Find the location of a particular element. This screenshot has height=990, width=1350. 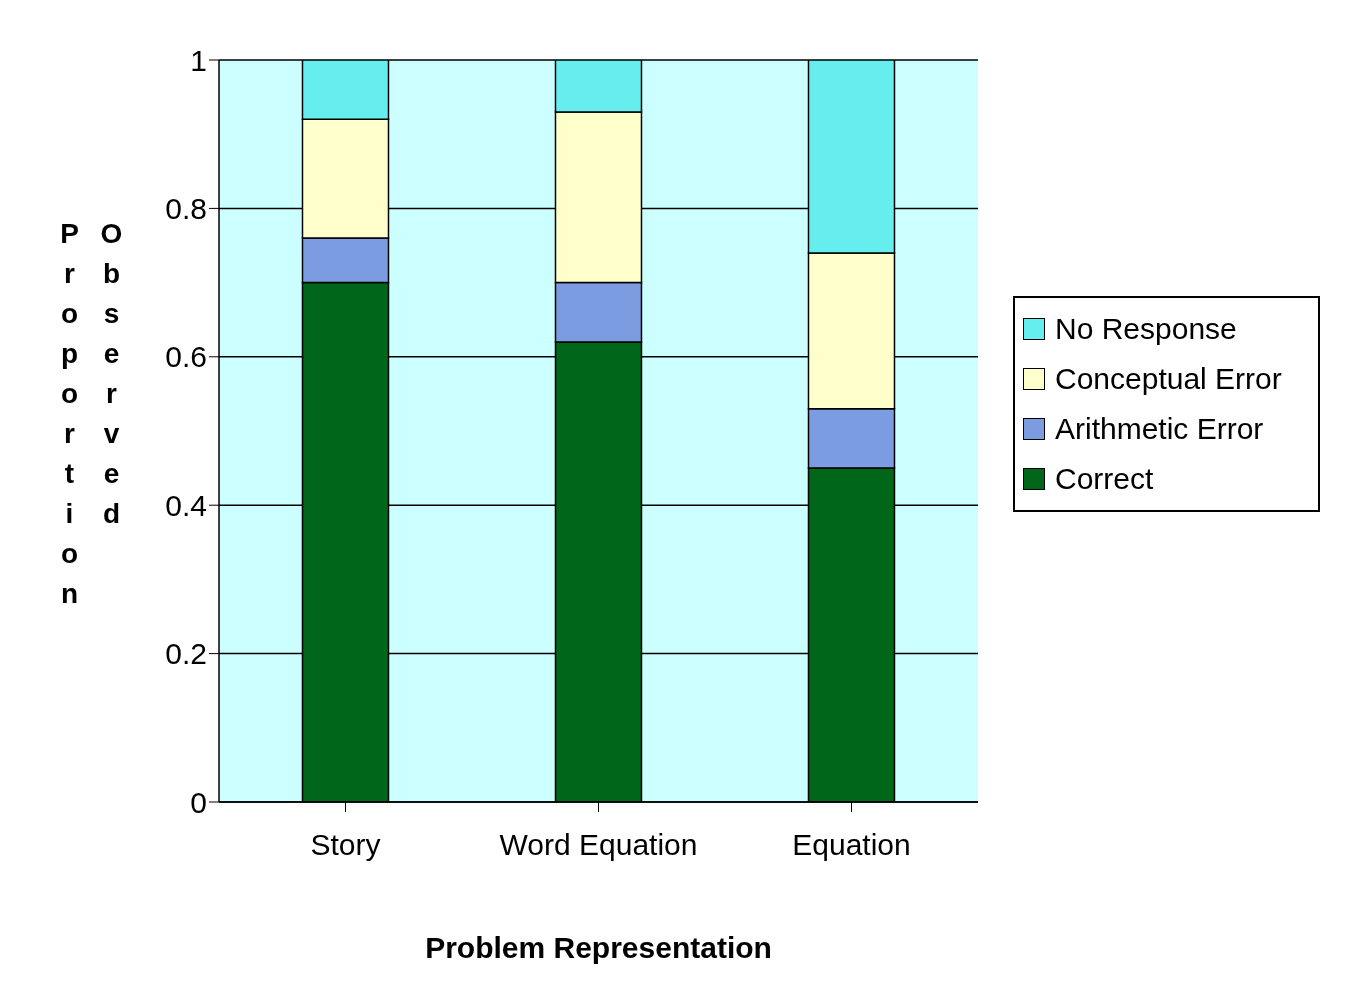

x-tick-label: Word Equation is located at coordinates (598, 845).